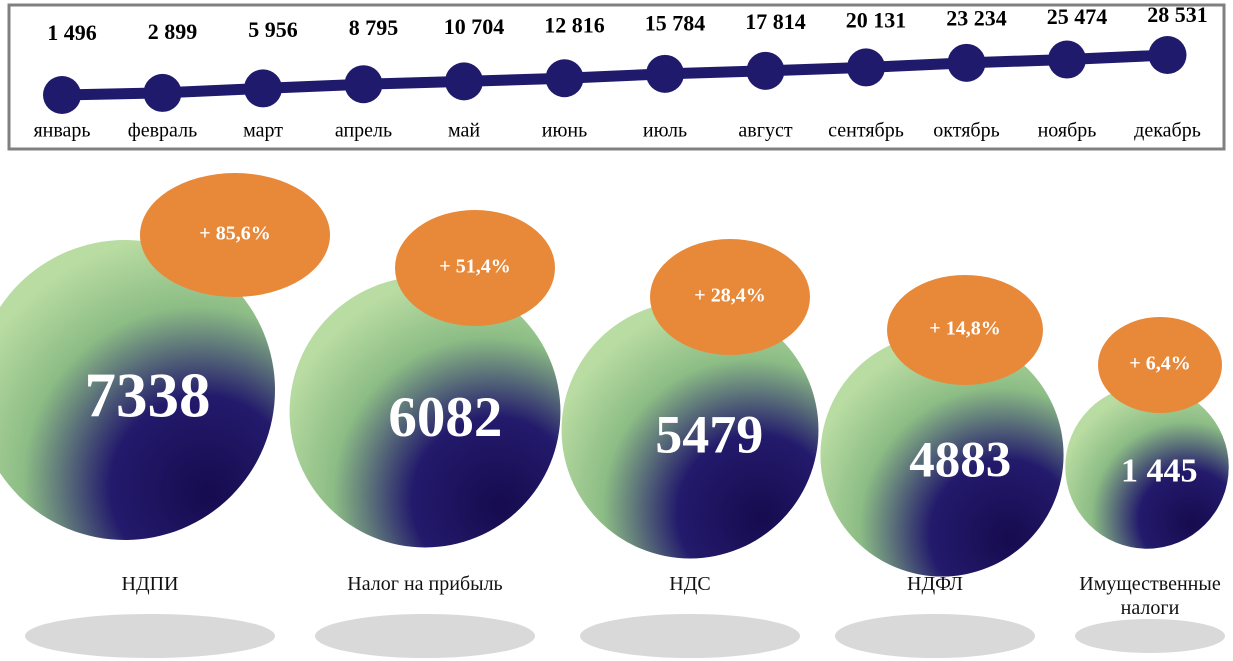  I want to click on bubble-value: 5479, so click(709, 435).